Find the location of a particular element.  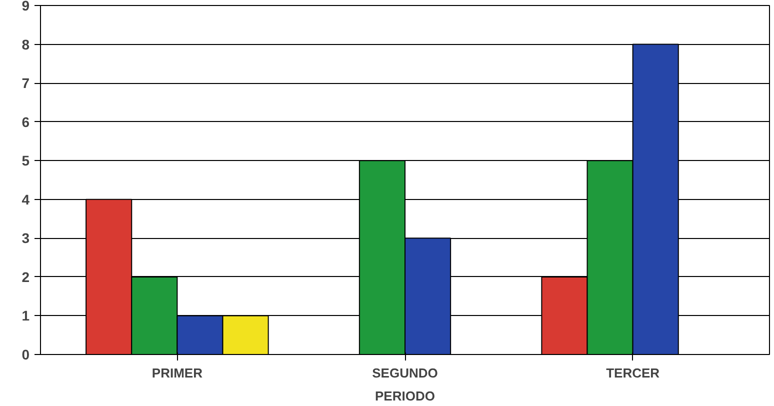

y-tick-label: 5 is located at coordinates (26, 160).